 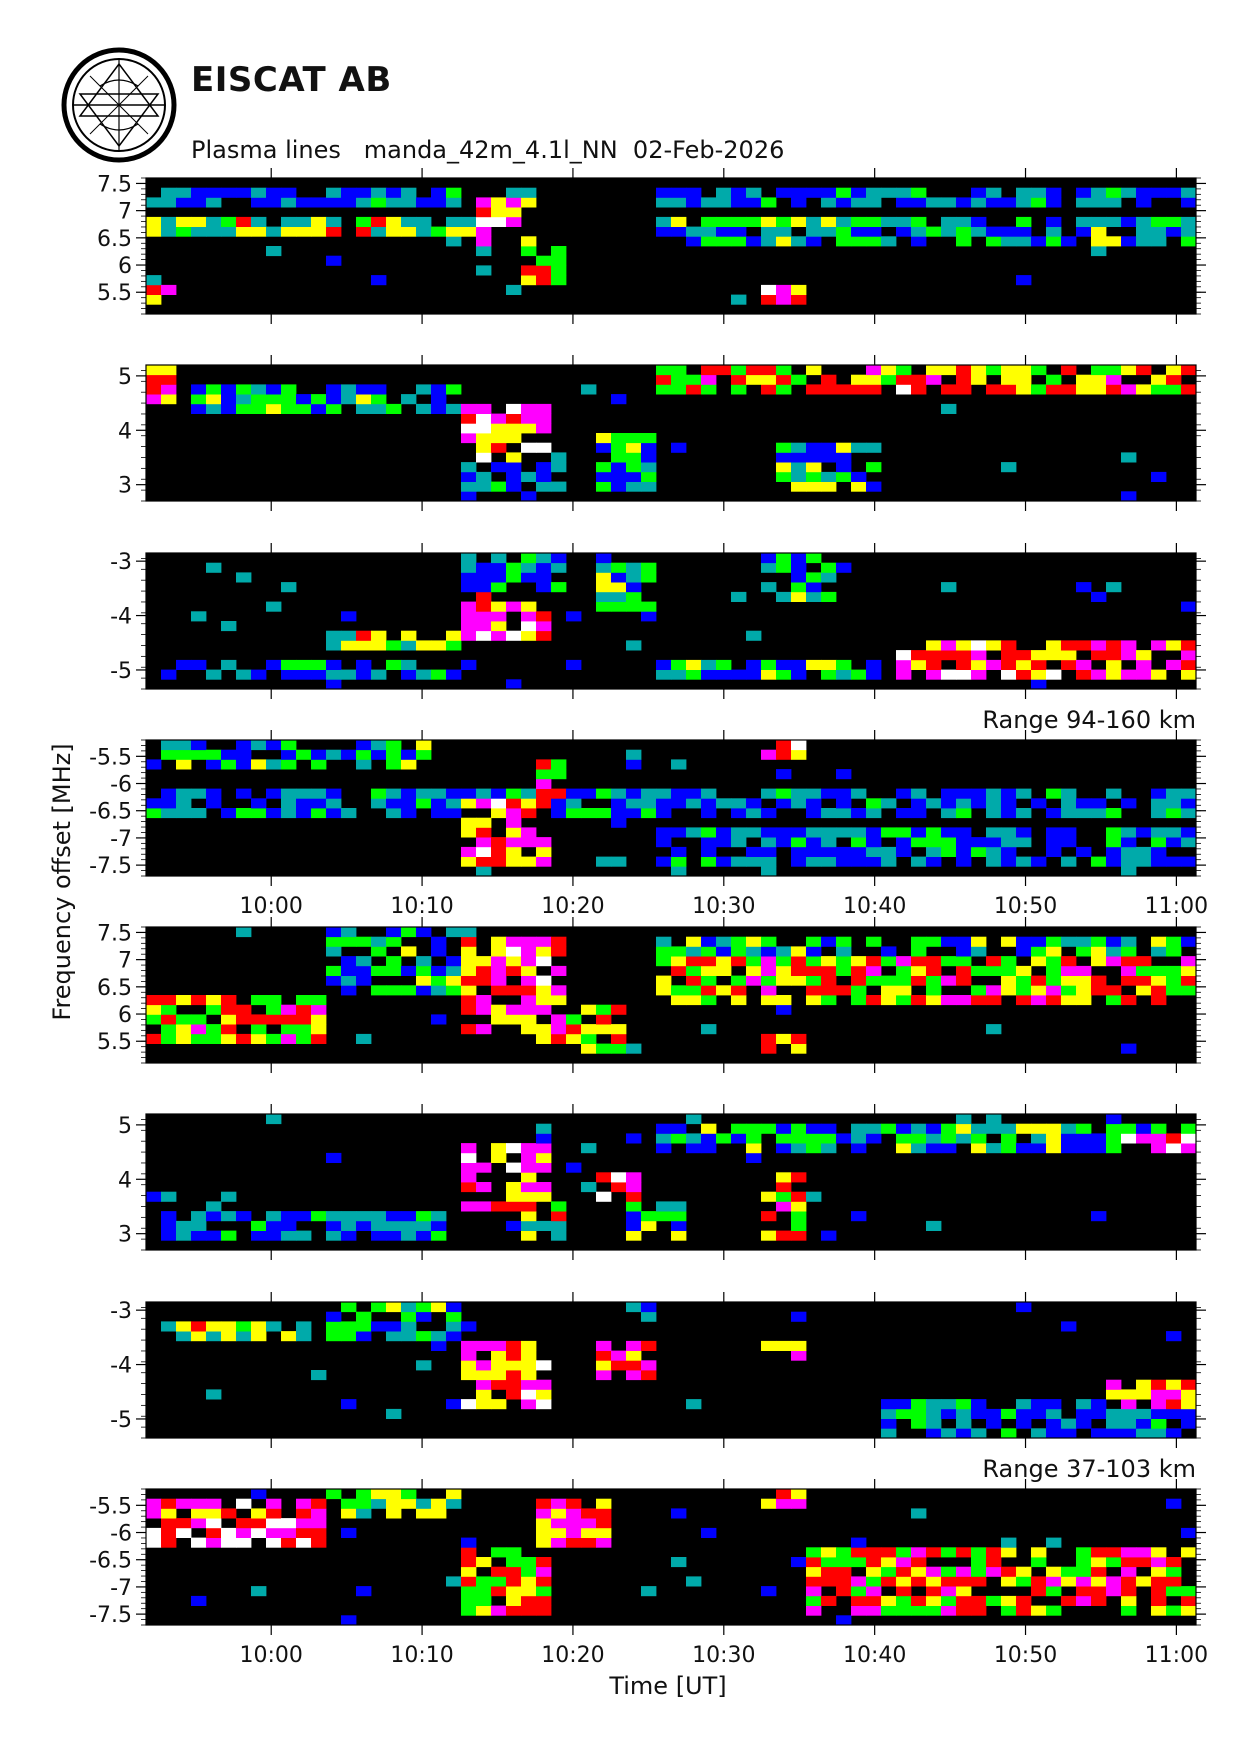 What do you see at coordinates (874, 1655) in the screenshot?
I see `x-tick-label: 10:40` at bounding box center [874, 1655].